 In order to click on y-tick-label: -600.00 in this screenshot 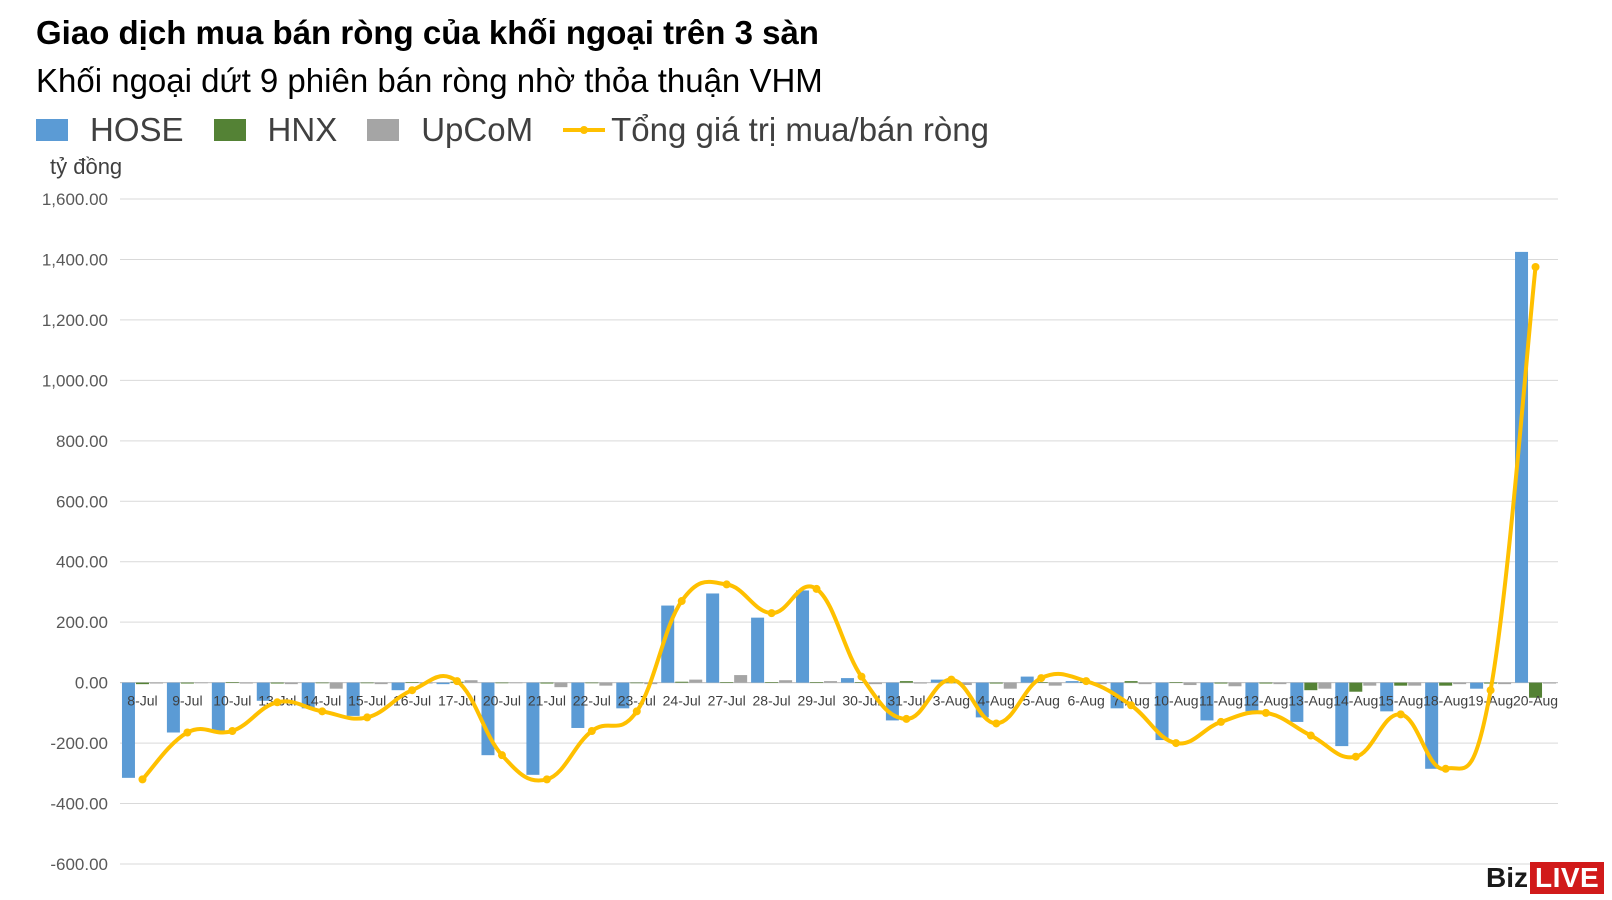, I will do `click(79, 864)`.